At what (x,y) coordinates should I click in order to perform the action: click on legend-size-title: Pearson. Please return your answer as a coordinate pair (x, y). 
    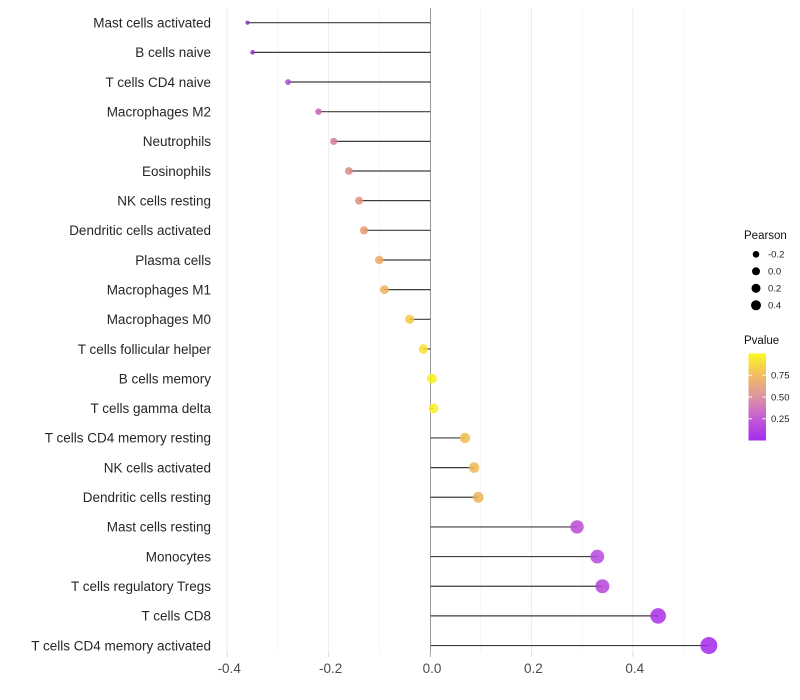
    Looking at the image, I should click on (765, 236).